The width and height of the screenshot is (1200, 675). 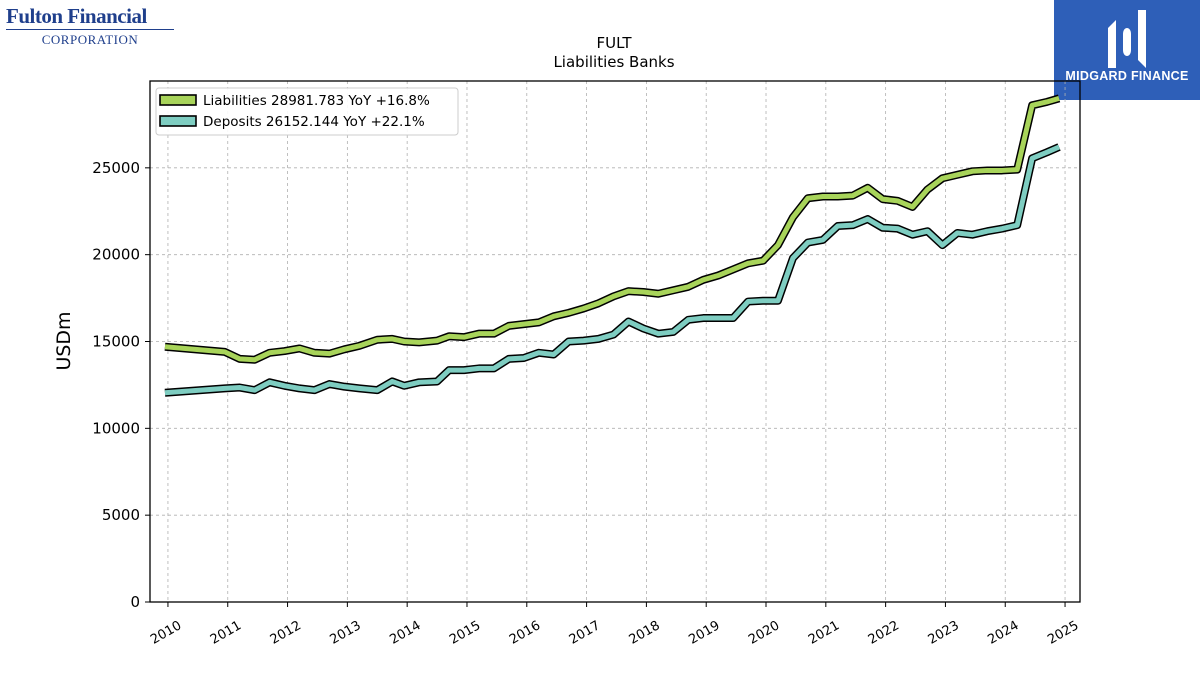 I want to click on y-tick-label: 10000, so click(x=116, y=428).